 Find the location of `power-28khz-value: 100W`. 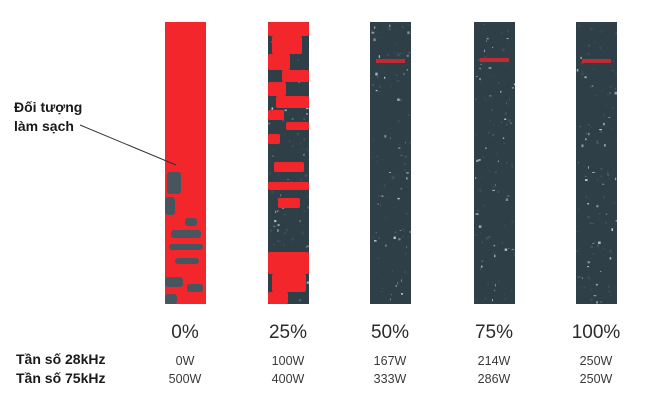

power-28khz-value: 100W is located at coordinates (288, 361).